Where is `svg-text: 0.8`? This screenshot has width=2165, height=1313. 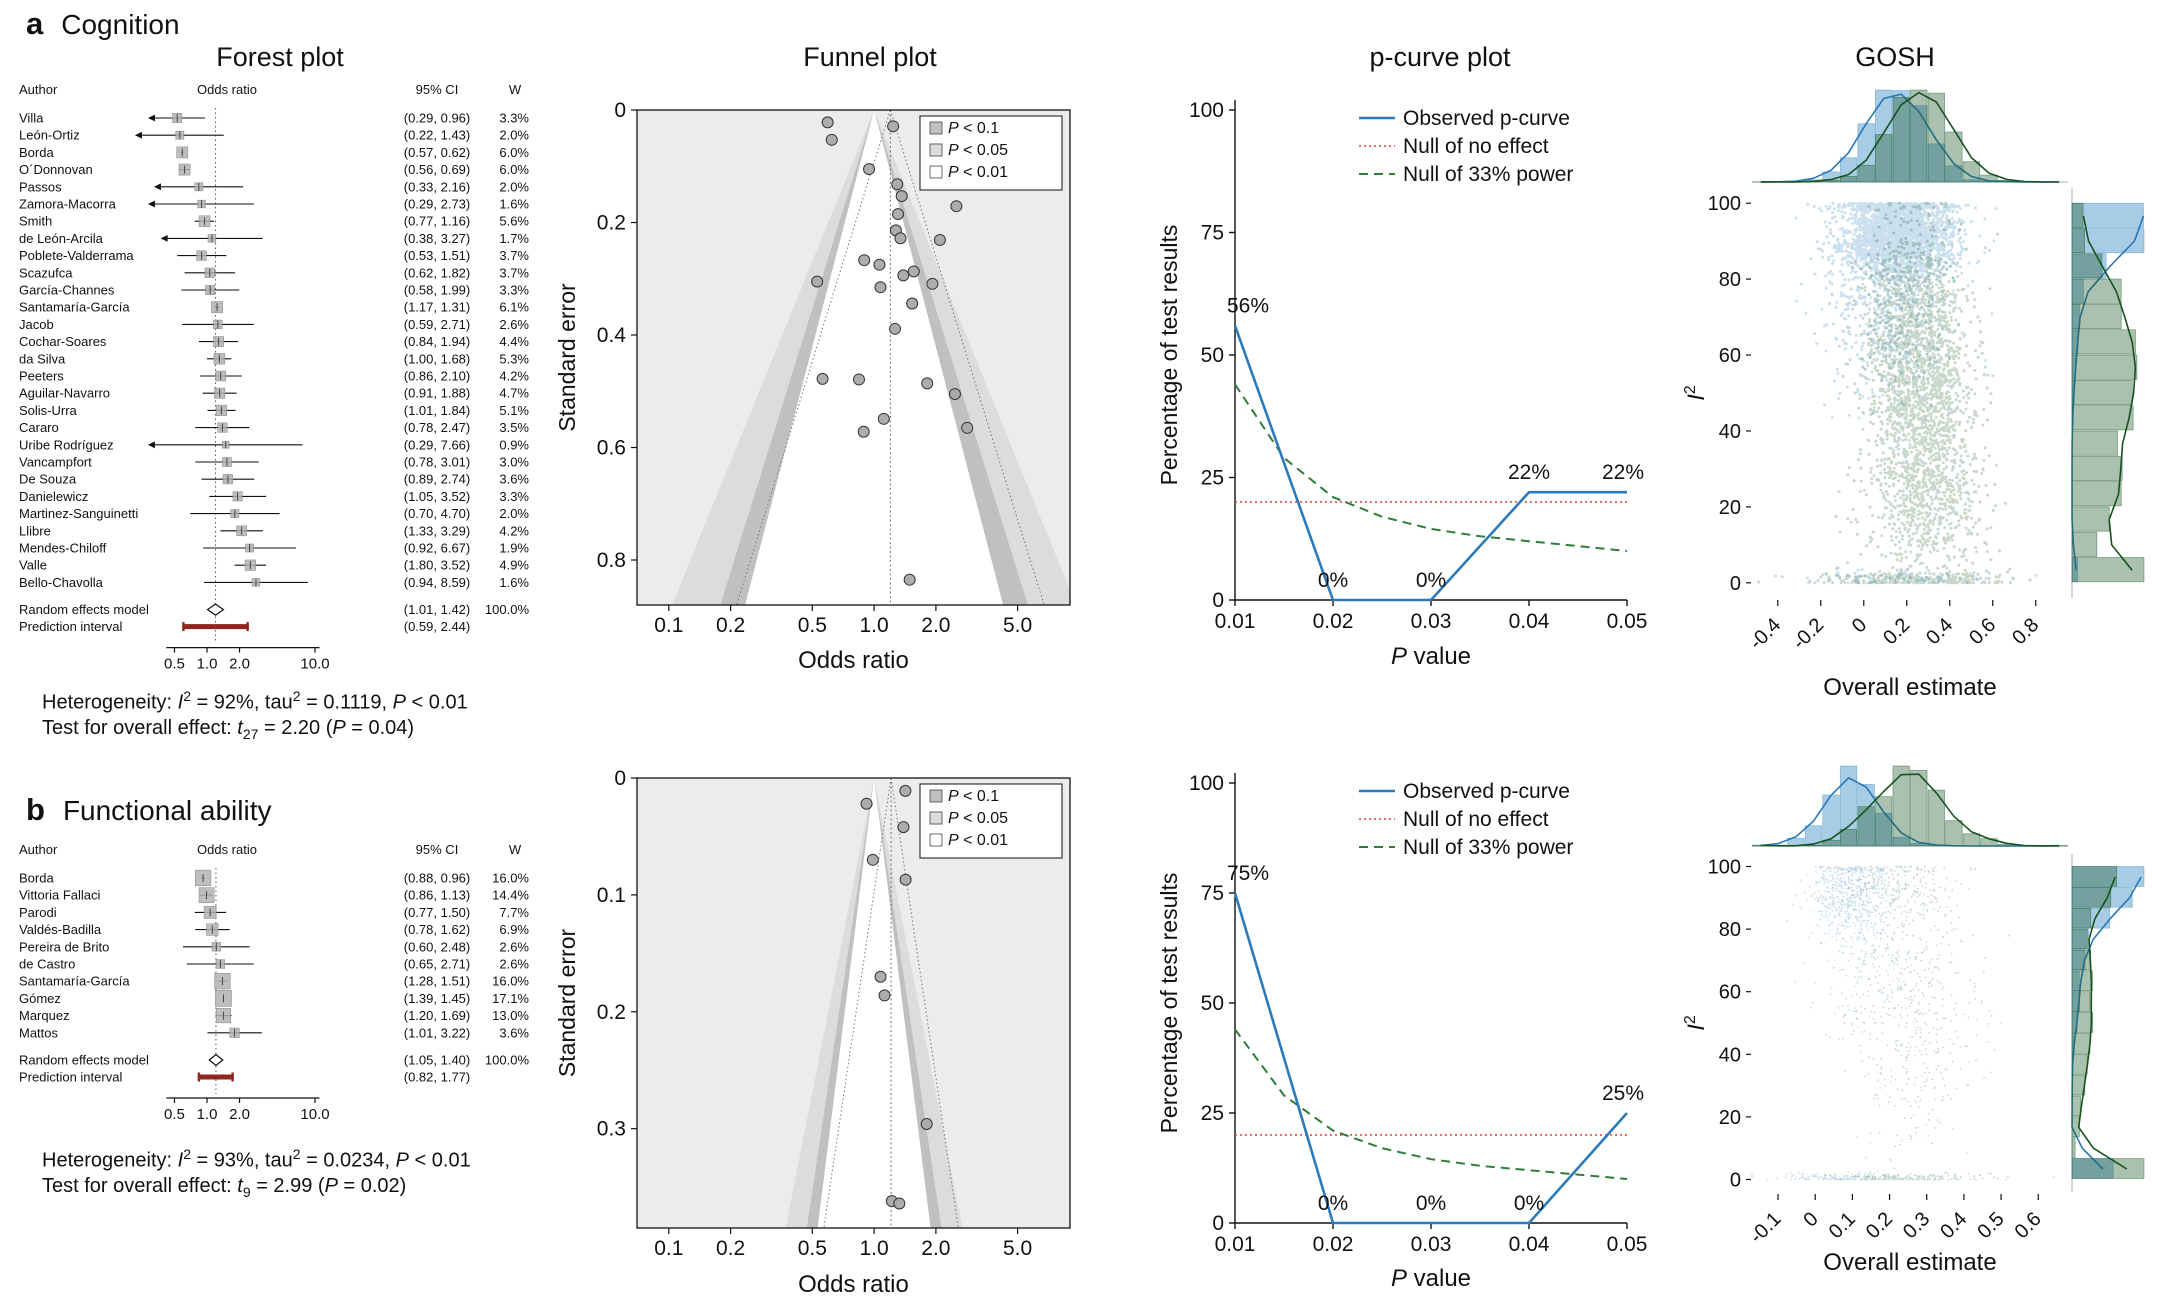 svg-text: 0.8 is located at coordinates (611, 560).